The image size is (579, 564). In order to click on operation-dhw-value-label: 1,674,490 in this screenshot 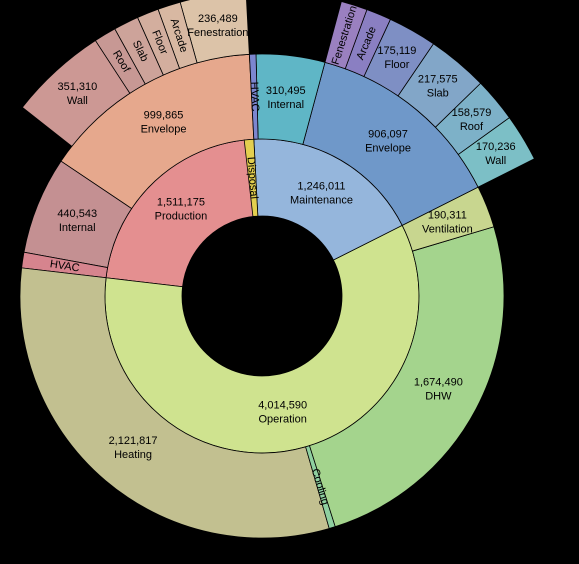, I will do `click(438, 382)`.